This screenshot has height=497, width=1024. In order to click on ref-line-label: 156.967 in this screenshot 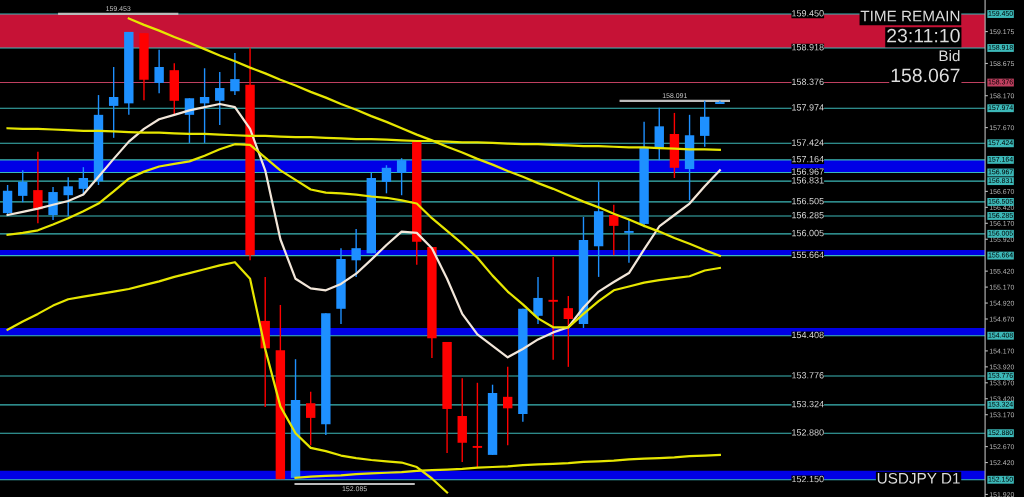, I will do `click(808, 171)`.